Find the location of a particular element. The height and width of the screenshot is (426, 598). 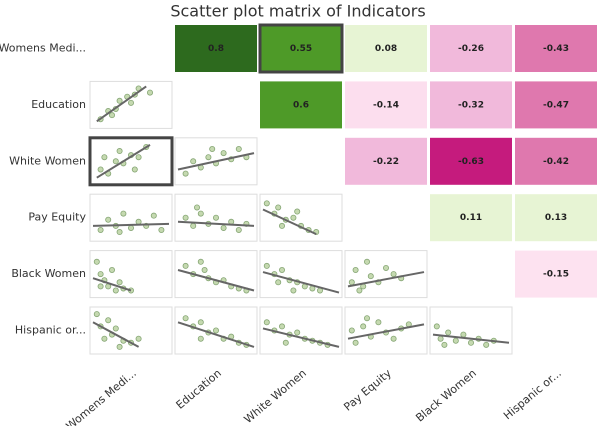

correlation-label: 0.8 is located at coordinates (216, 49).